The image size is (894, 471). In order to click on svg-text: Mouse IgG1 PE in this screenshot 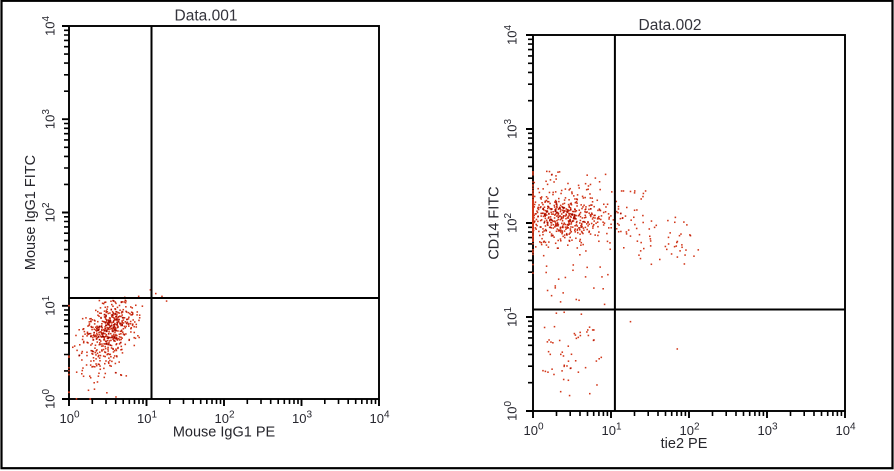, I will do `click(224, 433)`.